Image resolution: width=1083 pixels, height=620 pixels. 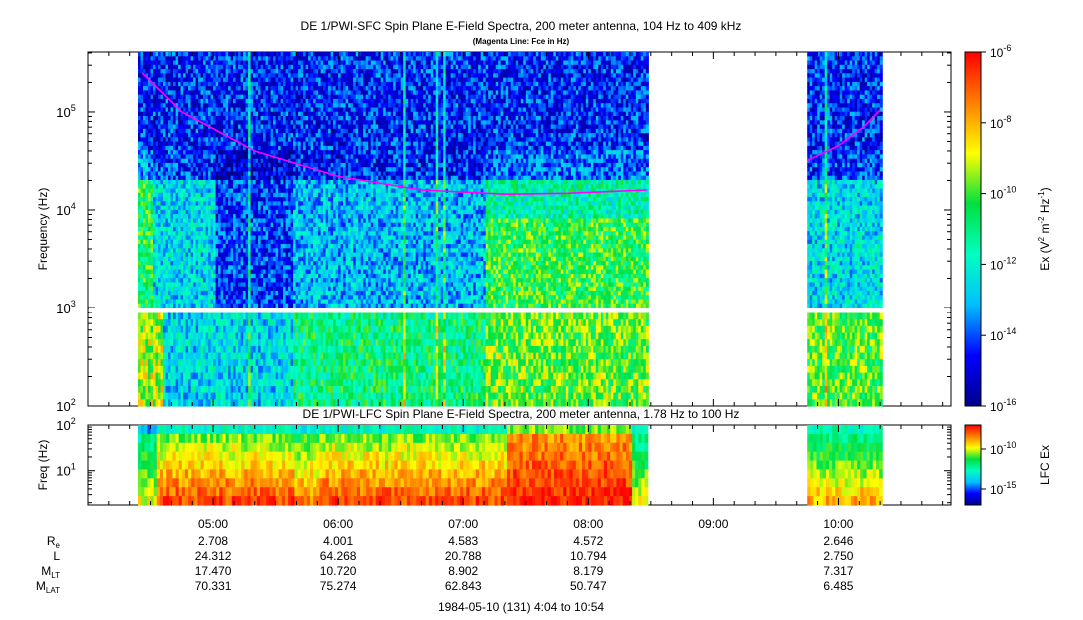 I want to click on ephemeris-value: 2.750, so click(x=838, y=556).